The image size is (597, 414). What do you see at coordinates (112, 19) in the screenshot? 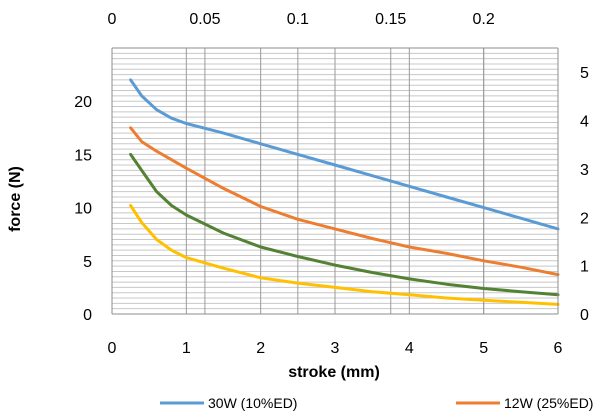
I see `top-x-tick-label: 0` at bounding box center [112, 19].